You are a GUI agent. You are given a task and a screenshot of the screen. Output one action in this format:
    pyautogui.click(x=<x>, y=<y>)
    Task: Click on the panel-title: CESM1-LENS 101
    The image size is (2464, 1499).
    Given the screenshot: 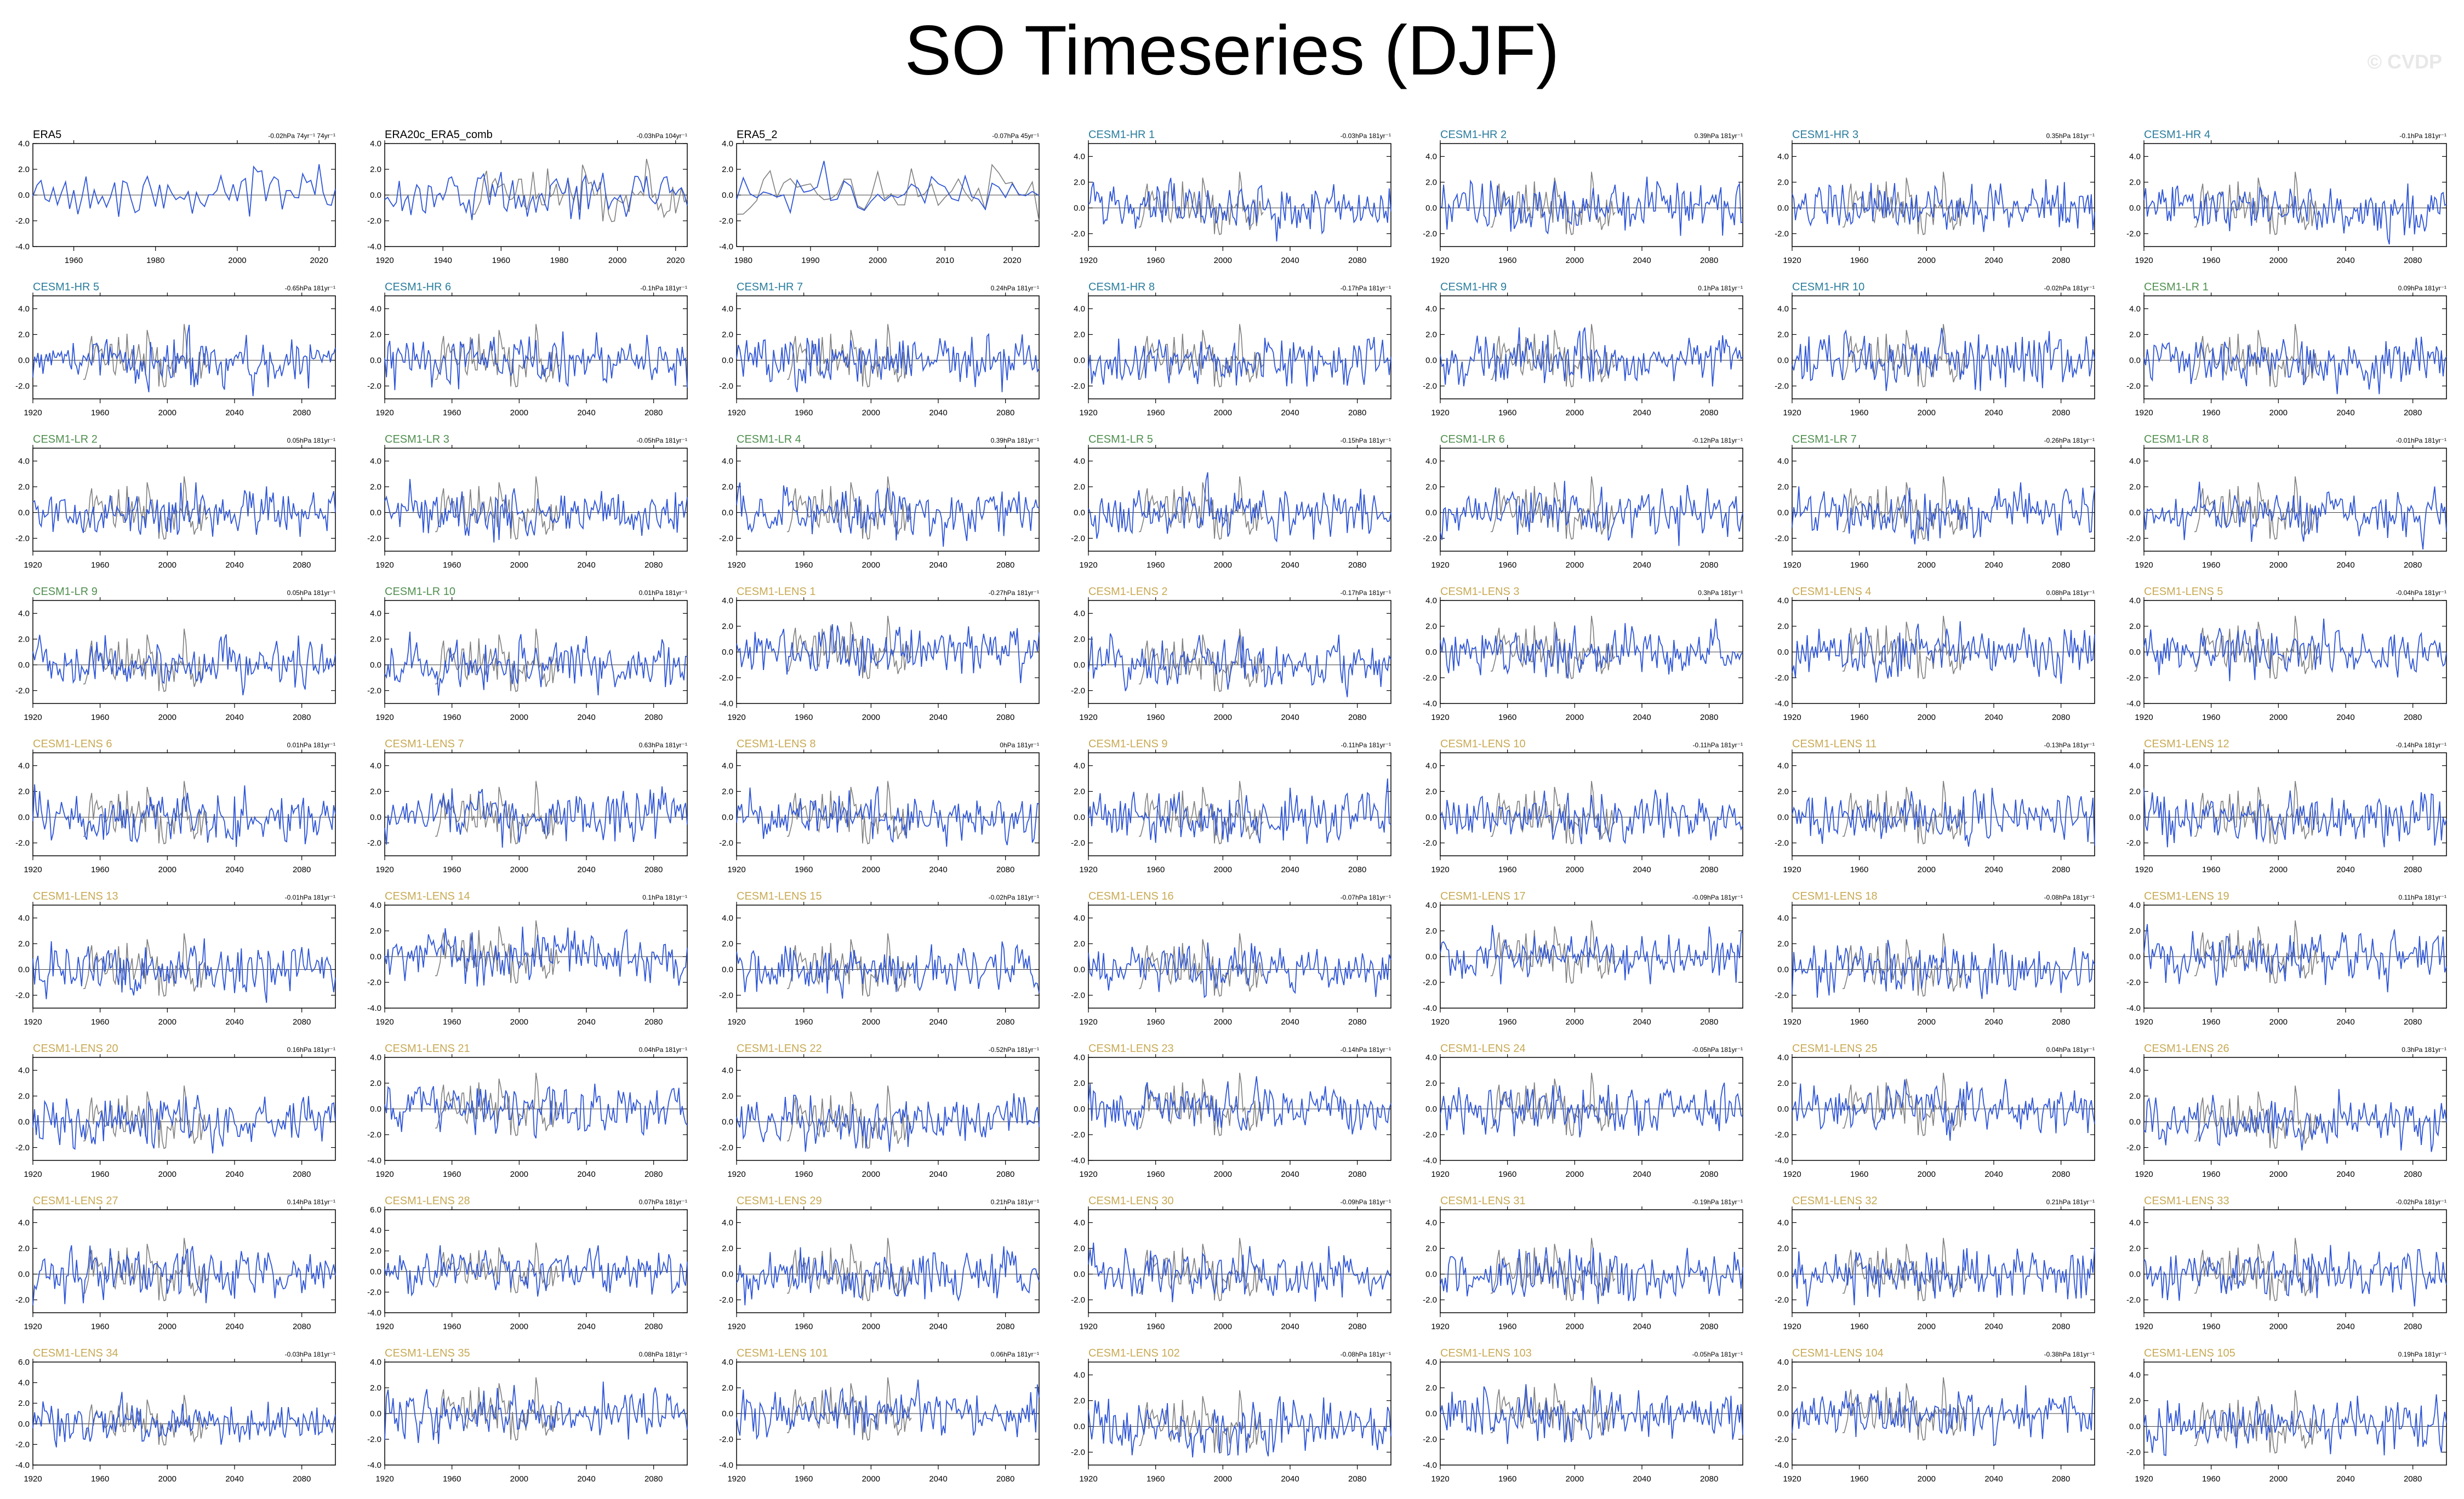 What is the action you would take?
    pyautogui.click(x=782, y=1353)
    